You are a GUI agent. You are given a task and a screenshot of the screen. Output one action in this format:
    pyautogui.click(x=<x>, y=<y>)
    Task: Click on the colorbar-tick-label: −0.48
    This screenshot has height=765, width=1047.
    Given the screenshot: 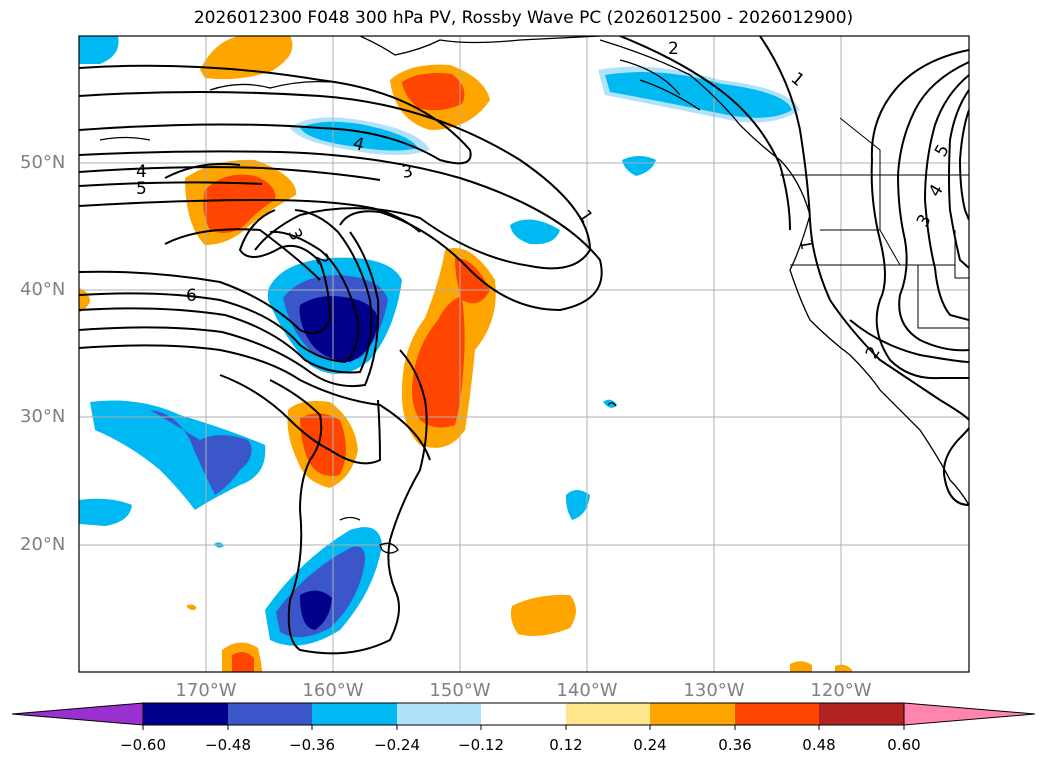 What is the action you would take?
    pyautogui.click(x=228, y=745)
    